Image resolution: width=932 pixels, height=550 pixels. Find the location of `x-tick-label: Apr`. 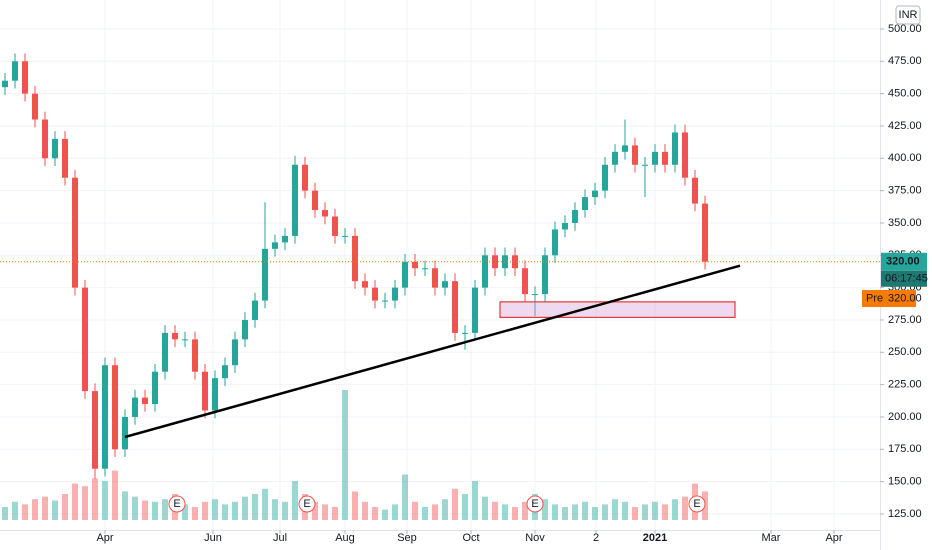

x-tick-label: Apr is located at coordinates (104, 538).